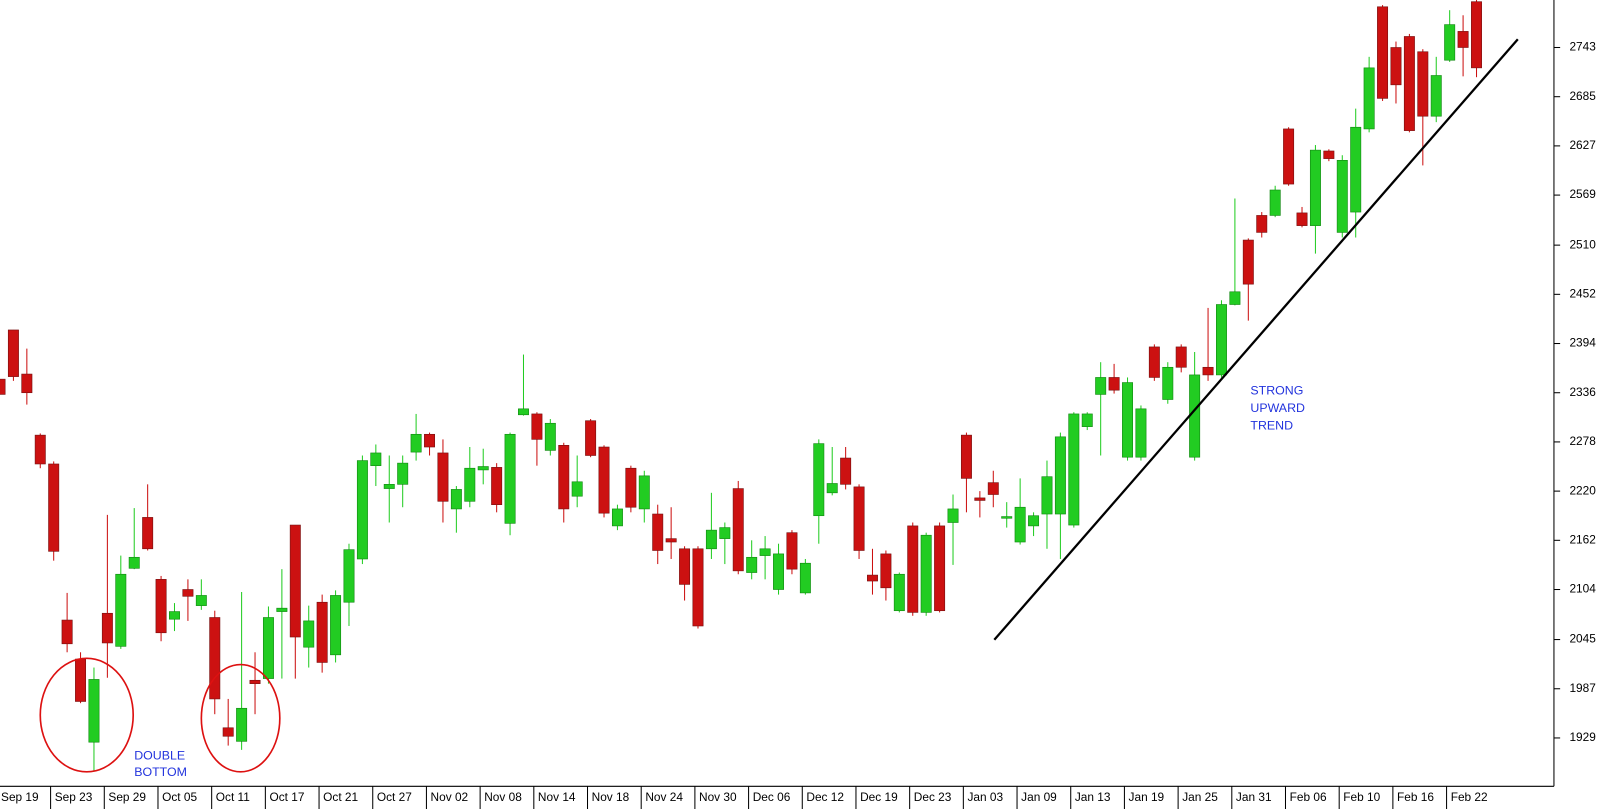  Describe the element at coordinates (1582, 343) in the screenshot. I see `y-tick-label: 2394` at that location.